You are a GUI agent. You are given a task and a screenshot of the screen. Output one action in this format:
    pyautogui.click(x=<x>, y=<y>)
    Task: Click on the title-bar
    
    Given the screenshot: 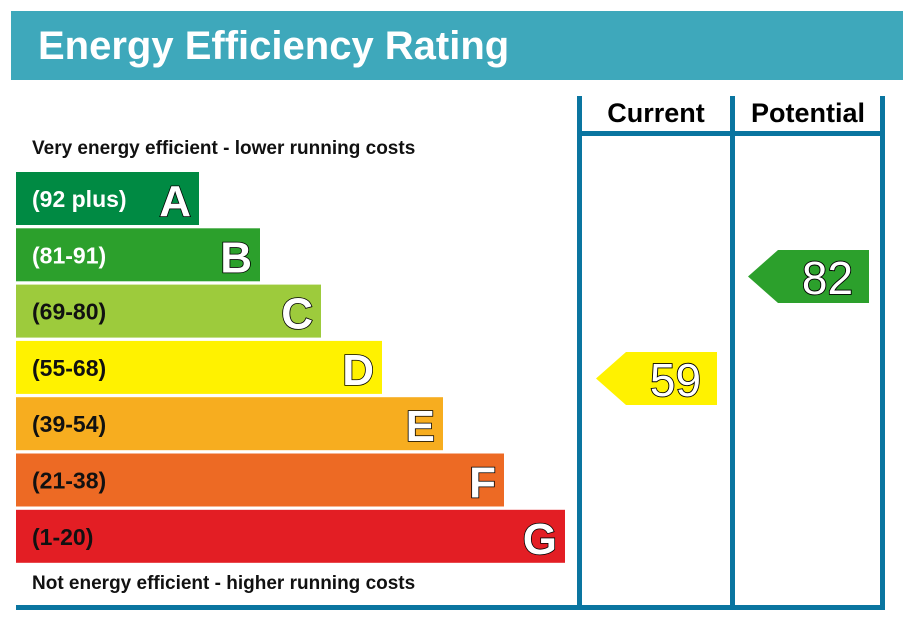 What is the action you would take?
    pyautogui.click(x=457, y=45)
    